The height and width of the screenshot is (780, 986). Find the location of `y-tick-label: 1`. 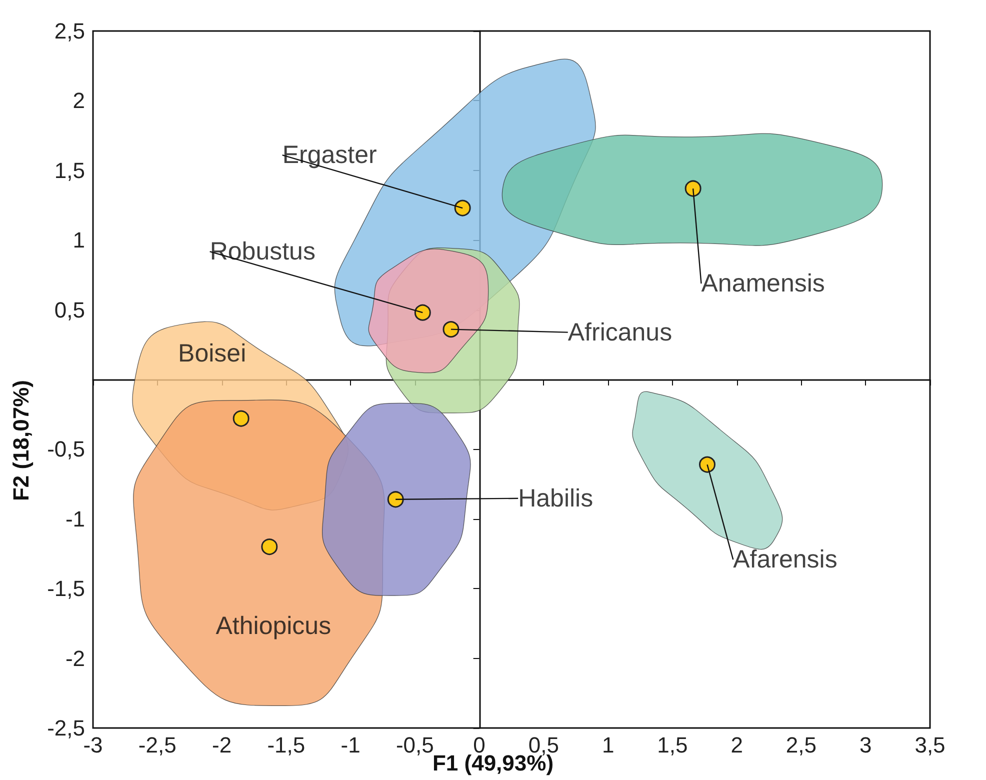

y-tick-label: 1 is located at coordinates (78, 240).